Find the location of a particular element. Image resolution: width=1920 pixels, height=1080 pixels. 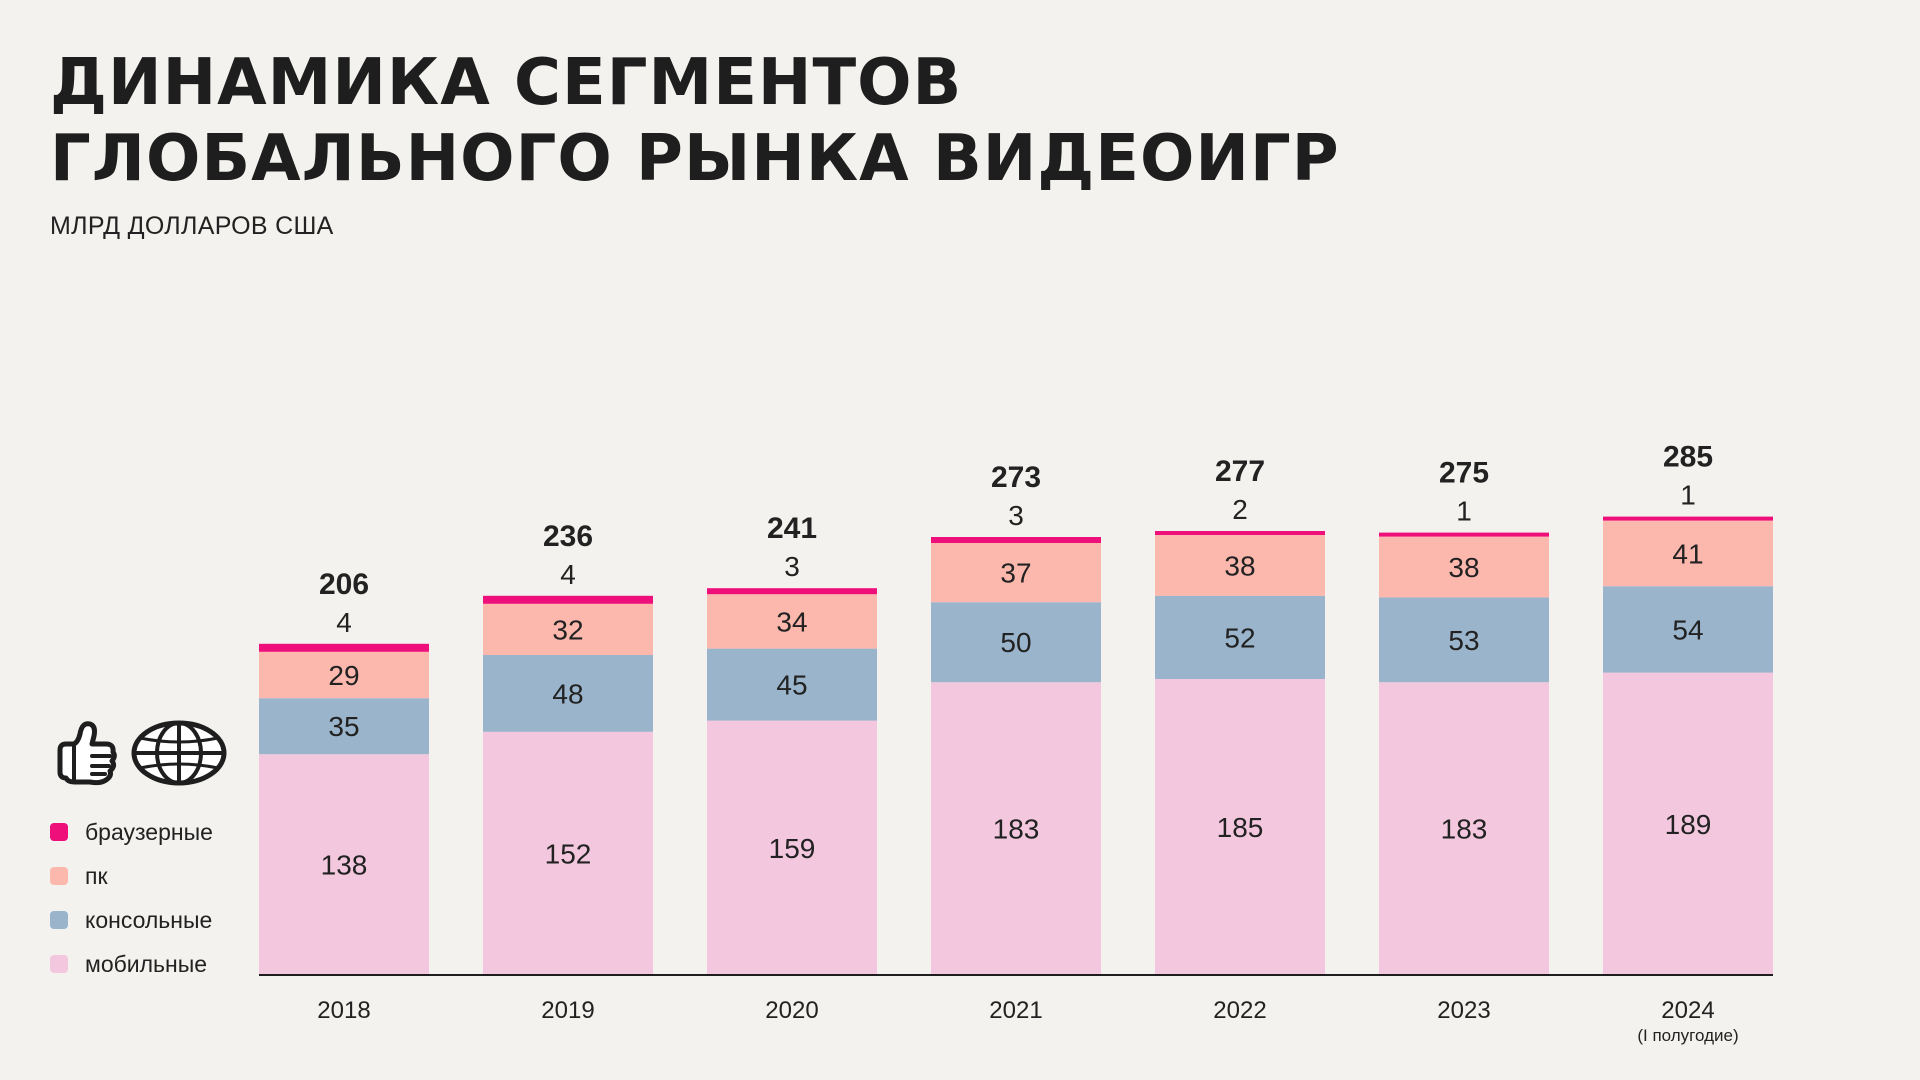

bar-segment-pc-2018 is located at coordinates (344, 675).